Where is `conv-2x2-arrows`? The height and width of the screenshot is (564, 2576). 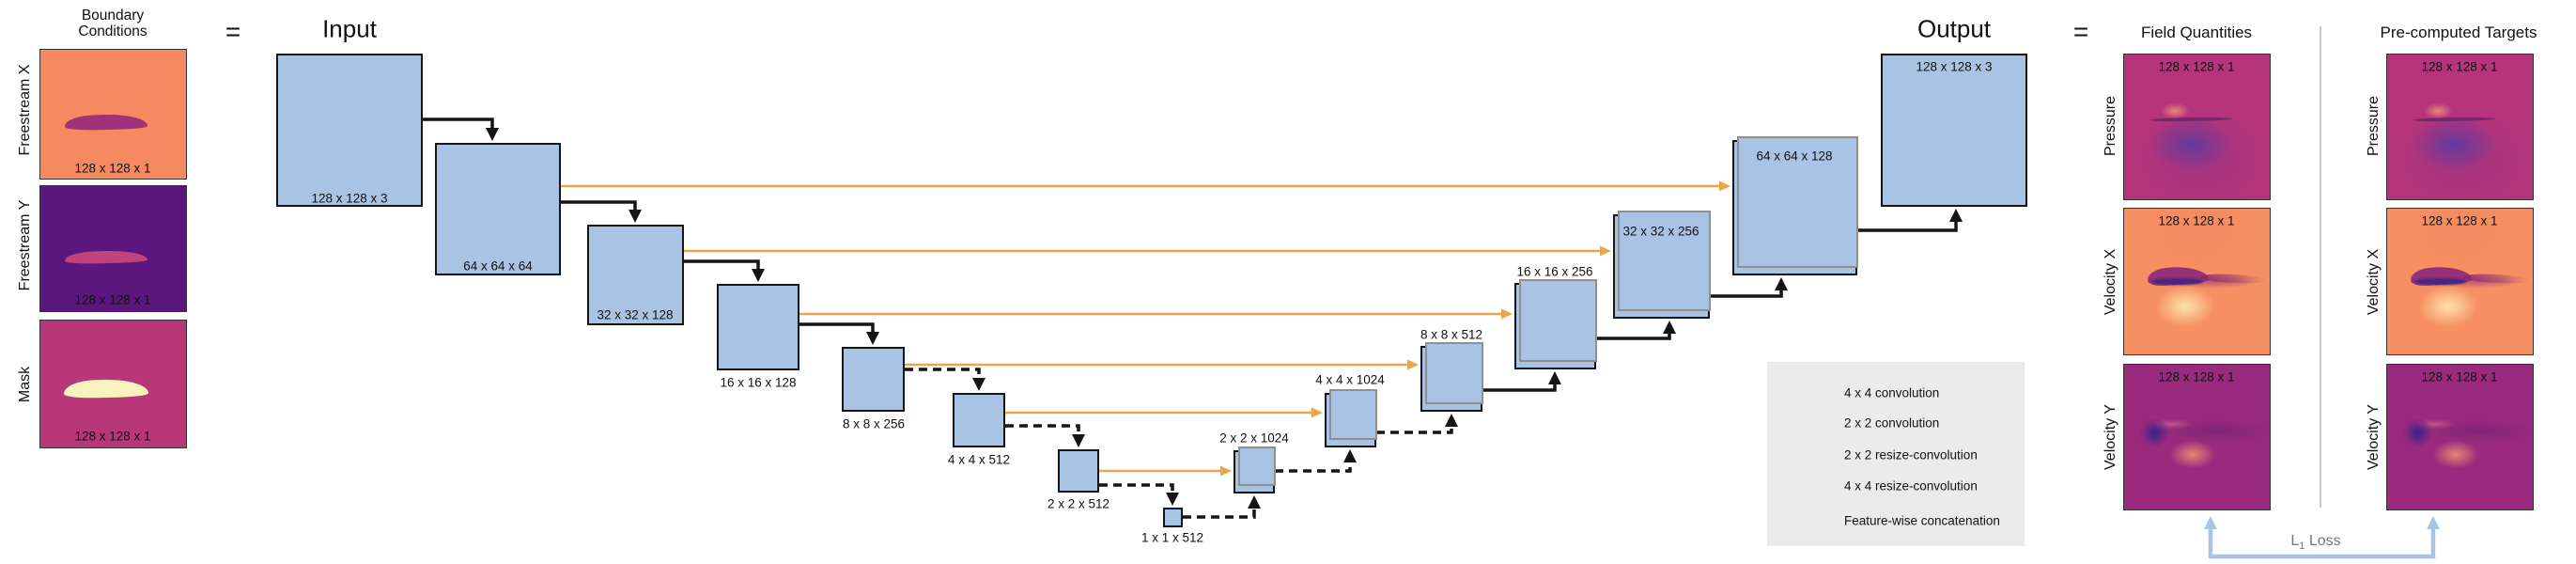
conv-2x2-arrows is located at coordinates (1182, 443).